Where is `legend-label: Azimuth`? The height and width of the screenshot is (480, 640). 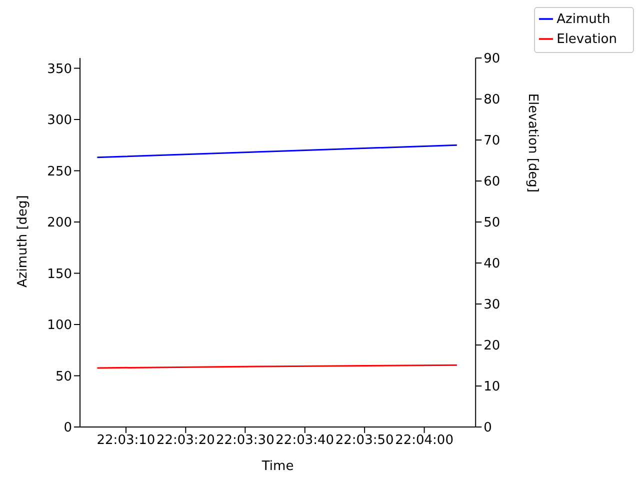
legend-label: Azimuth is located at coordinates (583, 19).